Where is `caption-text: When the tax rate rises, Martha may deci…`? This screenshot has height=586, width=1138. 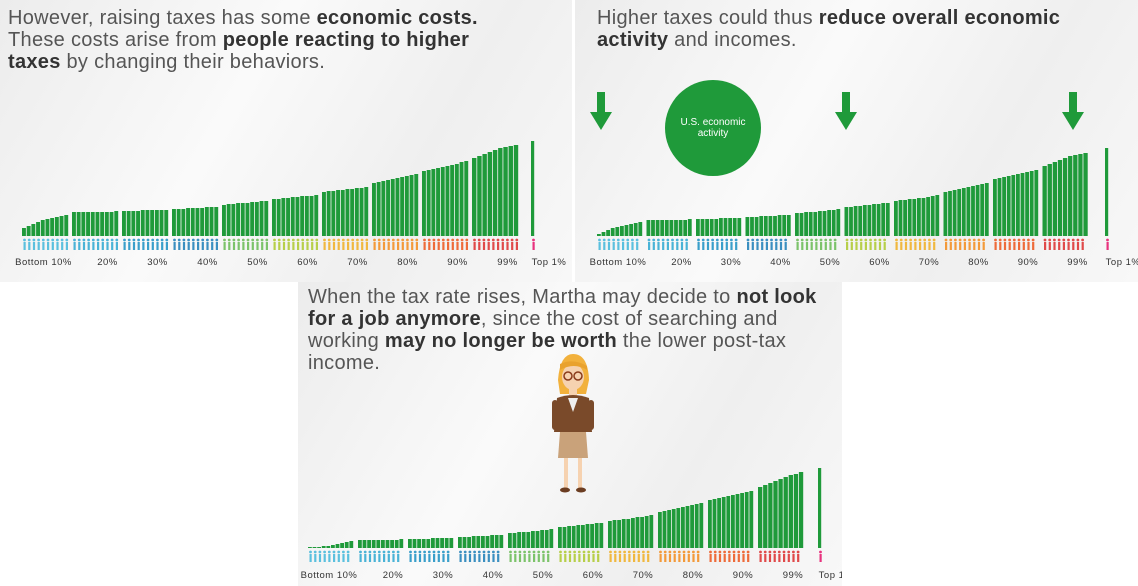 caption-text: When the tax rate rises, Martha may deci… is located at coordinates (522, 297).